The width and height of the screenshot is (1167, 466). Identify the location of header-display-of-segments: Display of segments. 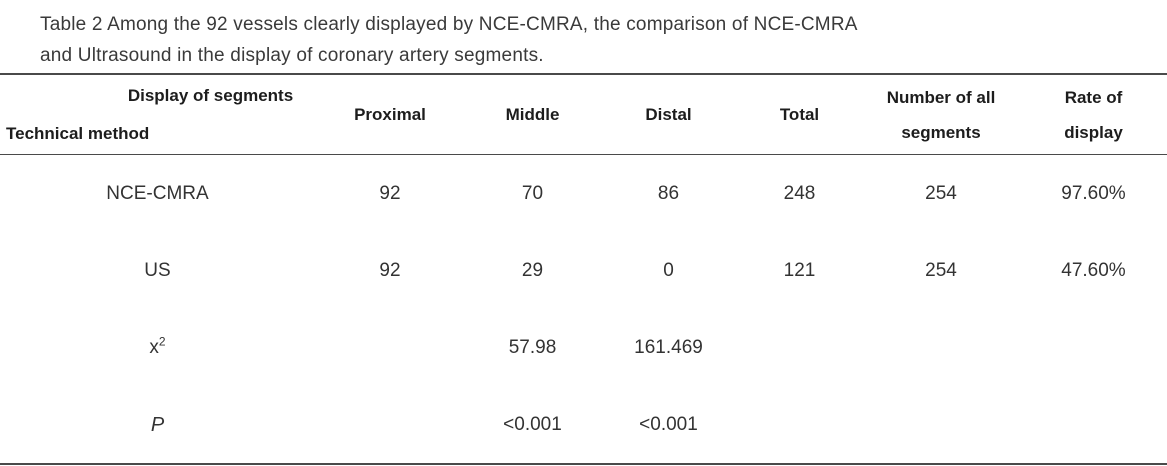
(210, 95).